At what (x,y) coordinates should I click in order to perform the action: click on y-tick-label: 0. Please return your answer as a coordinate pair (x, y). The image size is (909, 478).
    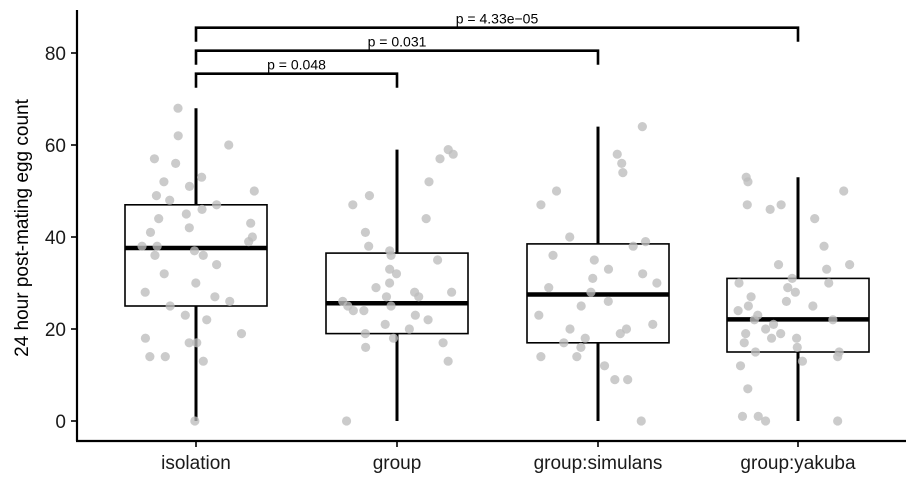
    Looking at the image, I should click on (60, 422).